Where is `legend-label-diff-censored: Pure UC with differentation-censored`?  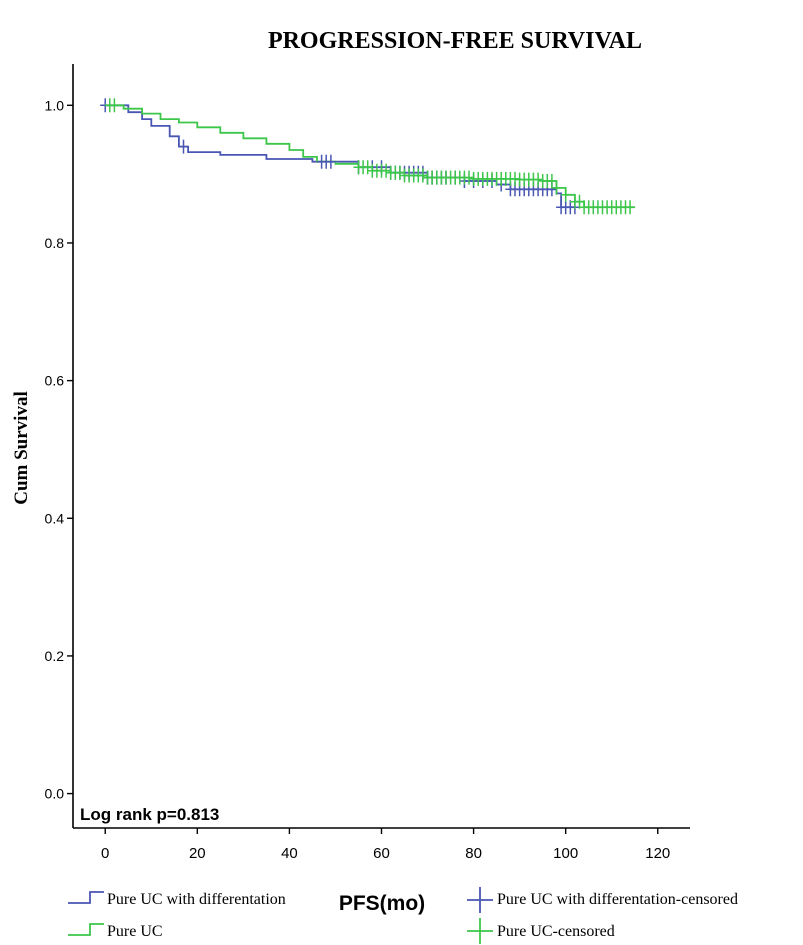 legend-label-diff-censored: Pure UC with differentation-censored is located at coordinates (617, 899).